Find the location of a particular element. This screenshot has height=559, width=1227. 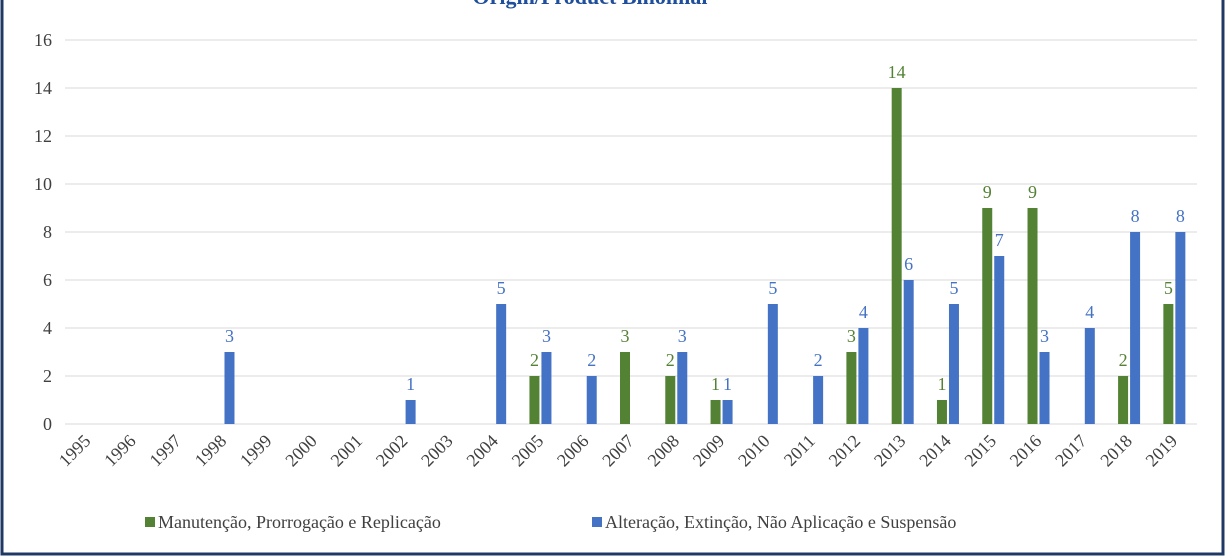

x-tick-label: 2018 is located at coordinates (1116, 451).